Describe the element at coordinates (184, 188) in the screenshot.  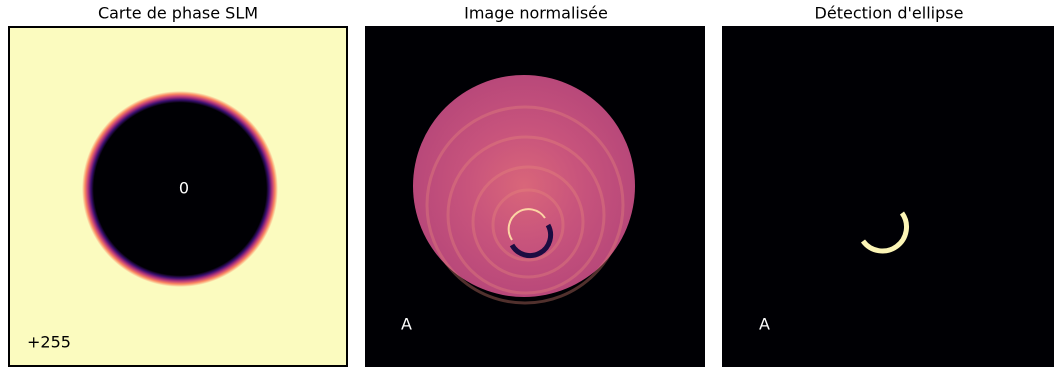
I see `annotation: 0` at that location.